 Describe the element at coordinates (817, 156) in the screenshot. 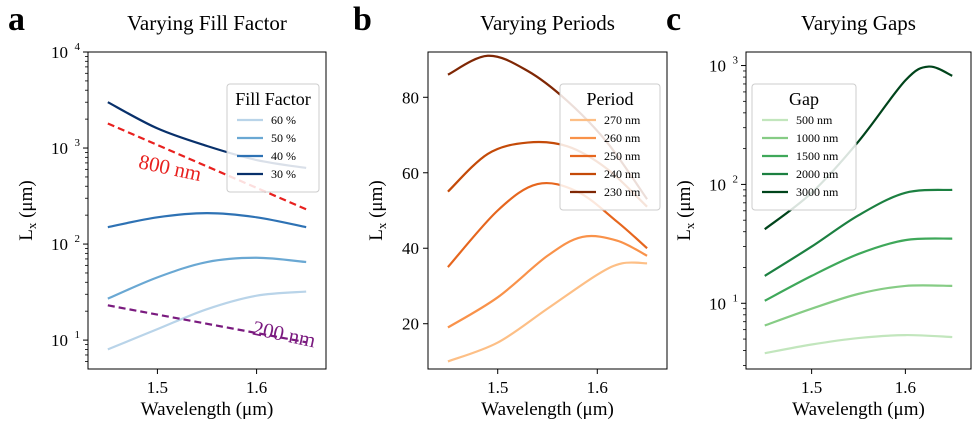

I see `legend-entry: 1500 nm` at that location.